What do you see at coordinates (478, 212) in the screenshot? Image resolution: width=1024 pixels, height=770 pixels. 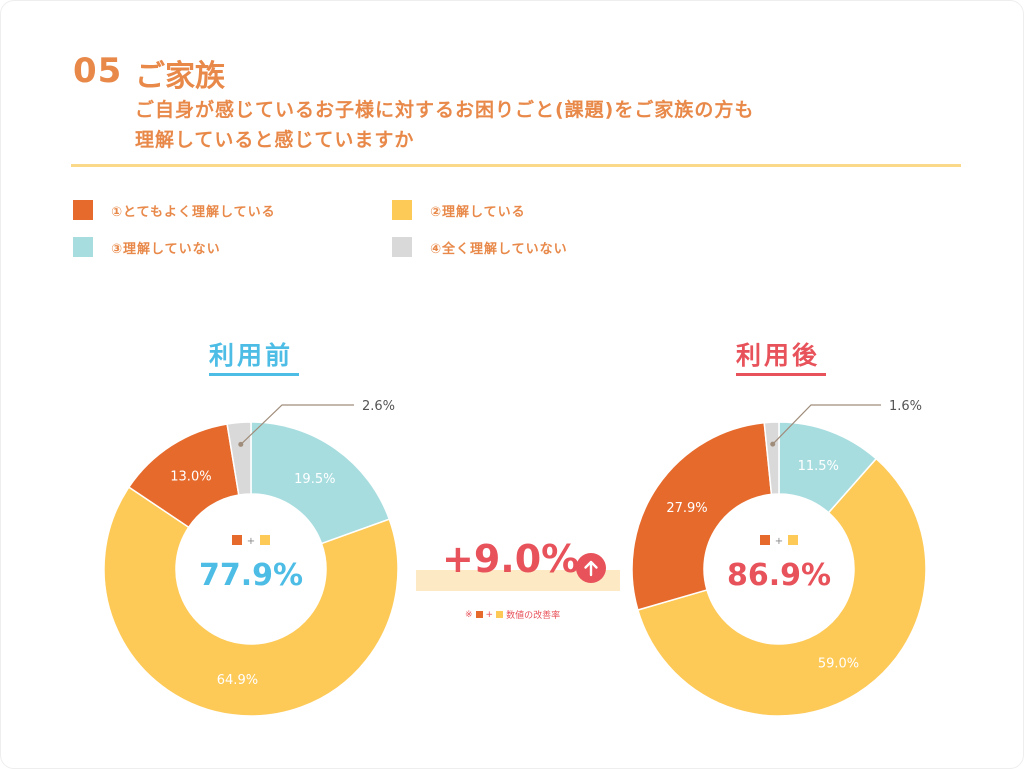 I see `legend-label-understand: ②理解している` at bounding box center [478, 212].